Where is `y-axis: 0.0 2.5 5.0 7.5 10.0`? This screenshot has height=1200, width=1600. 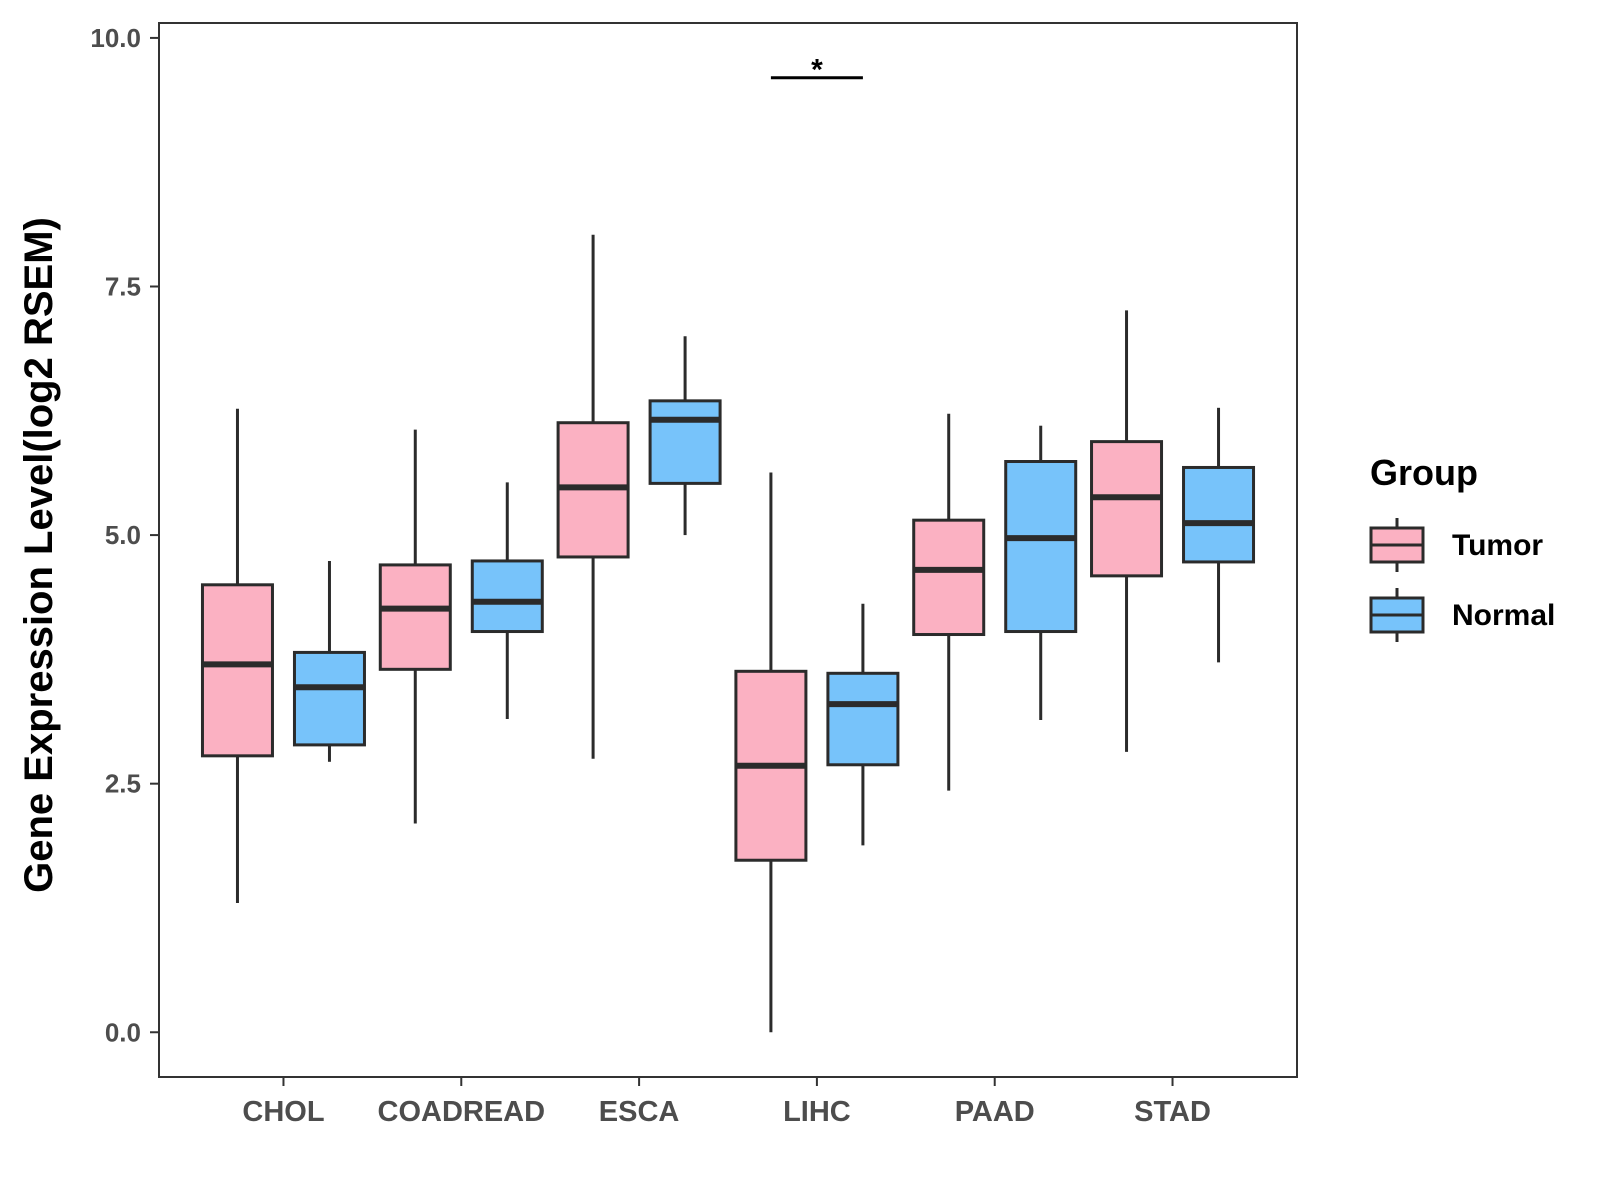
y-axis: 0.0 2.5 5.0 7.5 10.0 is located at coordinates (124, 535).